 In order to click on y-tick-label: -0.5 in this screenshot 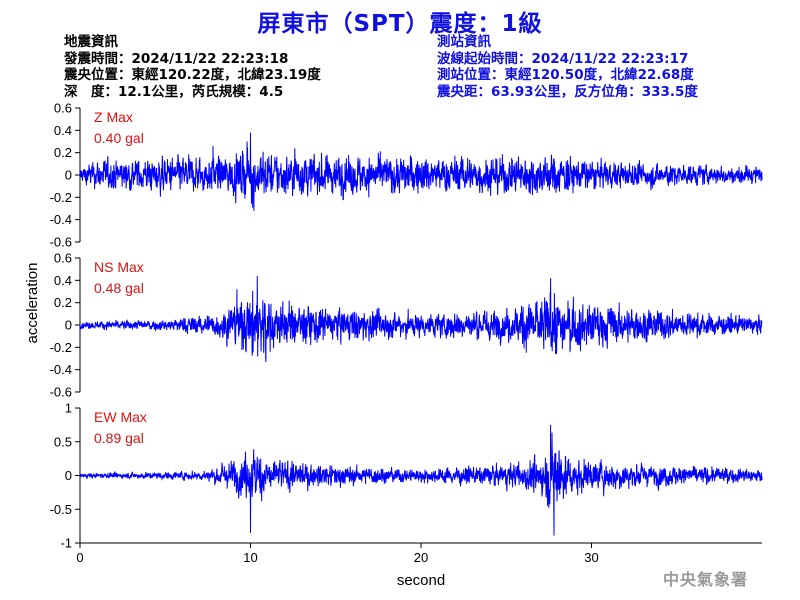, I will do `click(61, 509)`.